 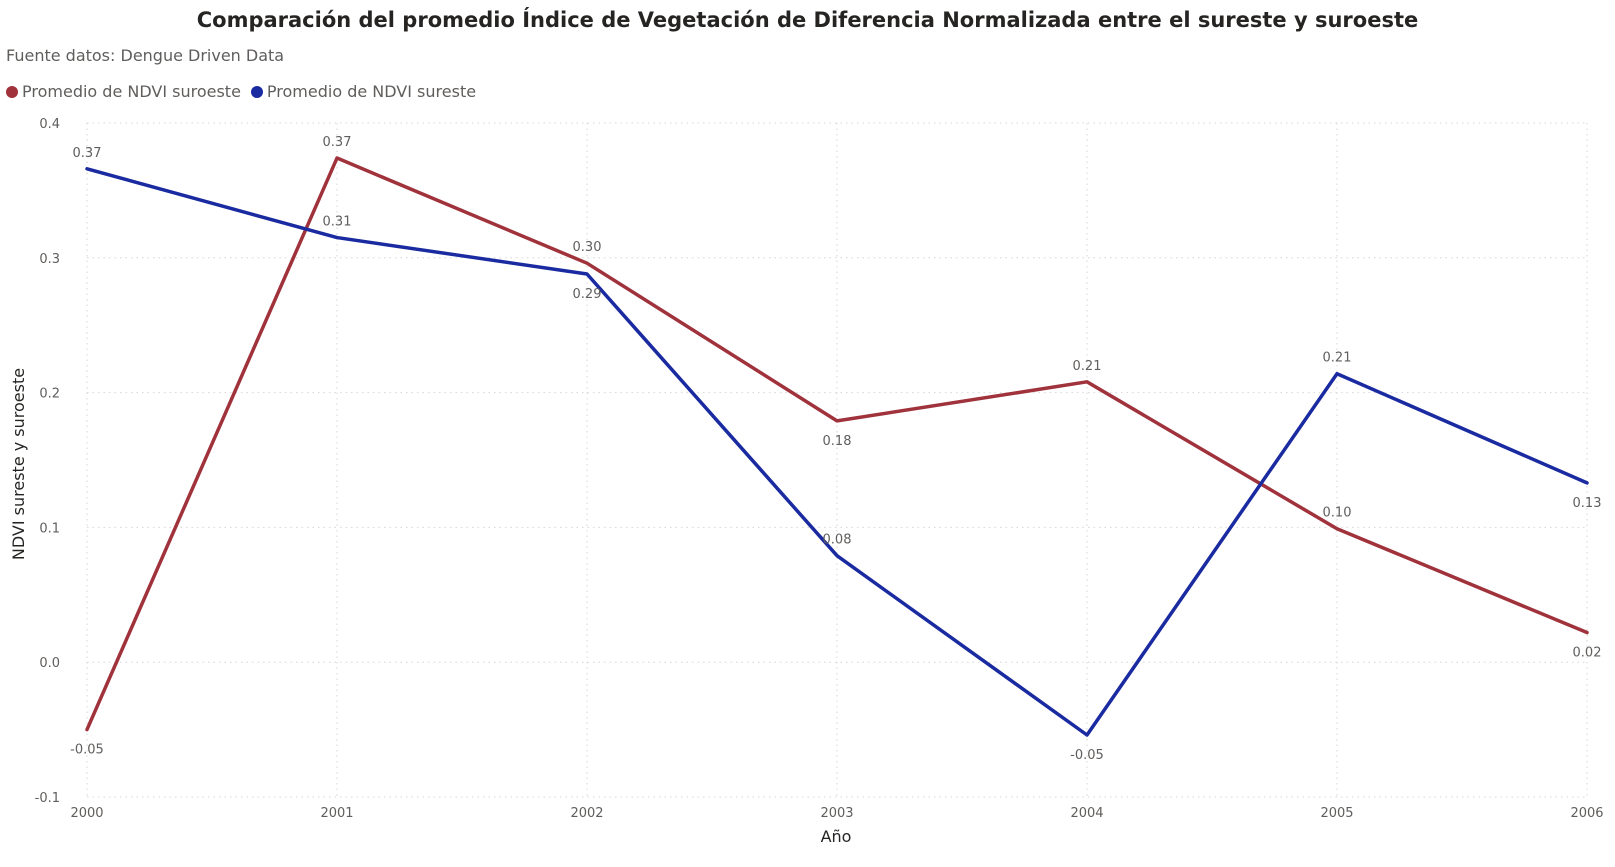 I want to click on legend-item-sureste: Promedio de NDVI sureste, so click(x=363, y=91).